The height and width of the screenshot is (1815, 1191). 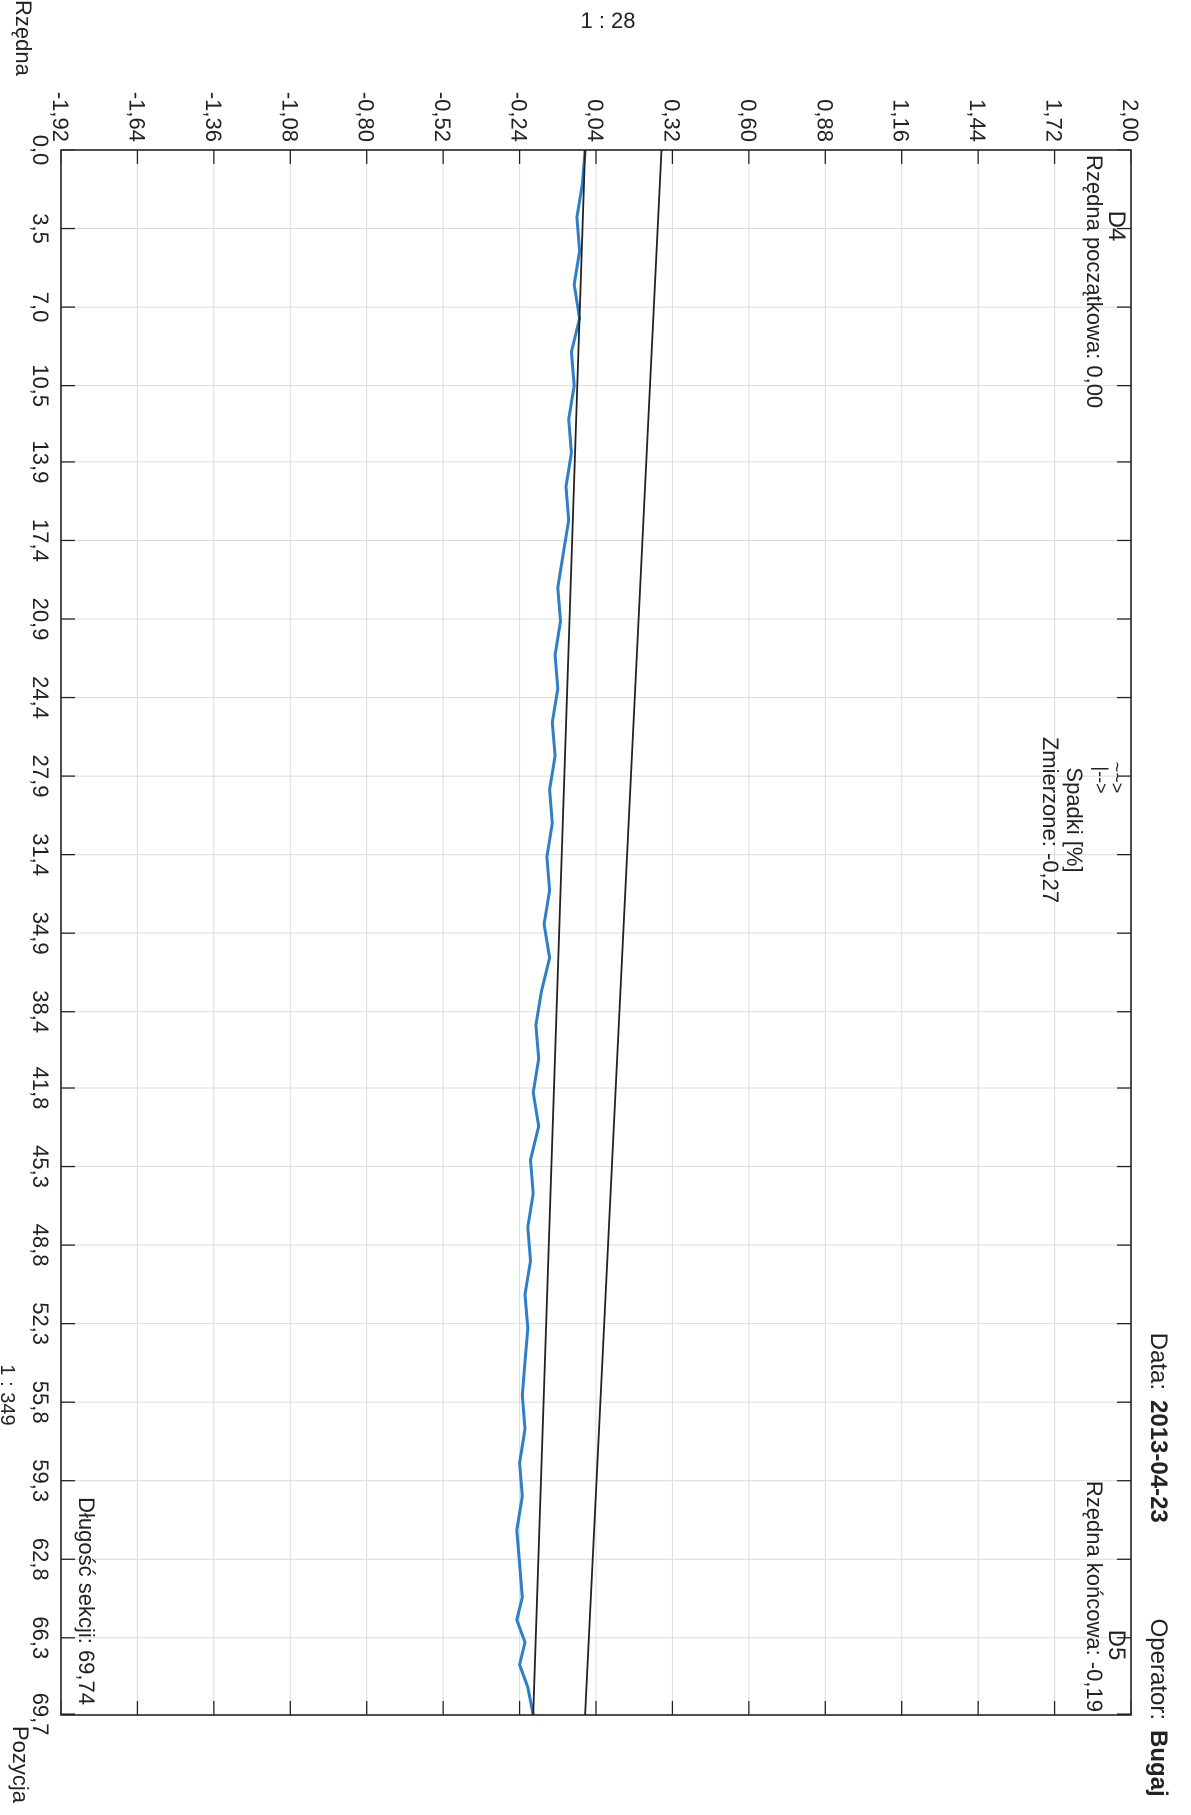 What do you see at coordinates (1094, 1596) in the screenshot?
I see `end-elevation-label: Rzędna końcowa: -0,19` at bounding box center [1094, 1596].